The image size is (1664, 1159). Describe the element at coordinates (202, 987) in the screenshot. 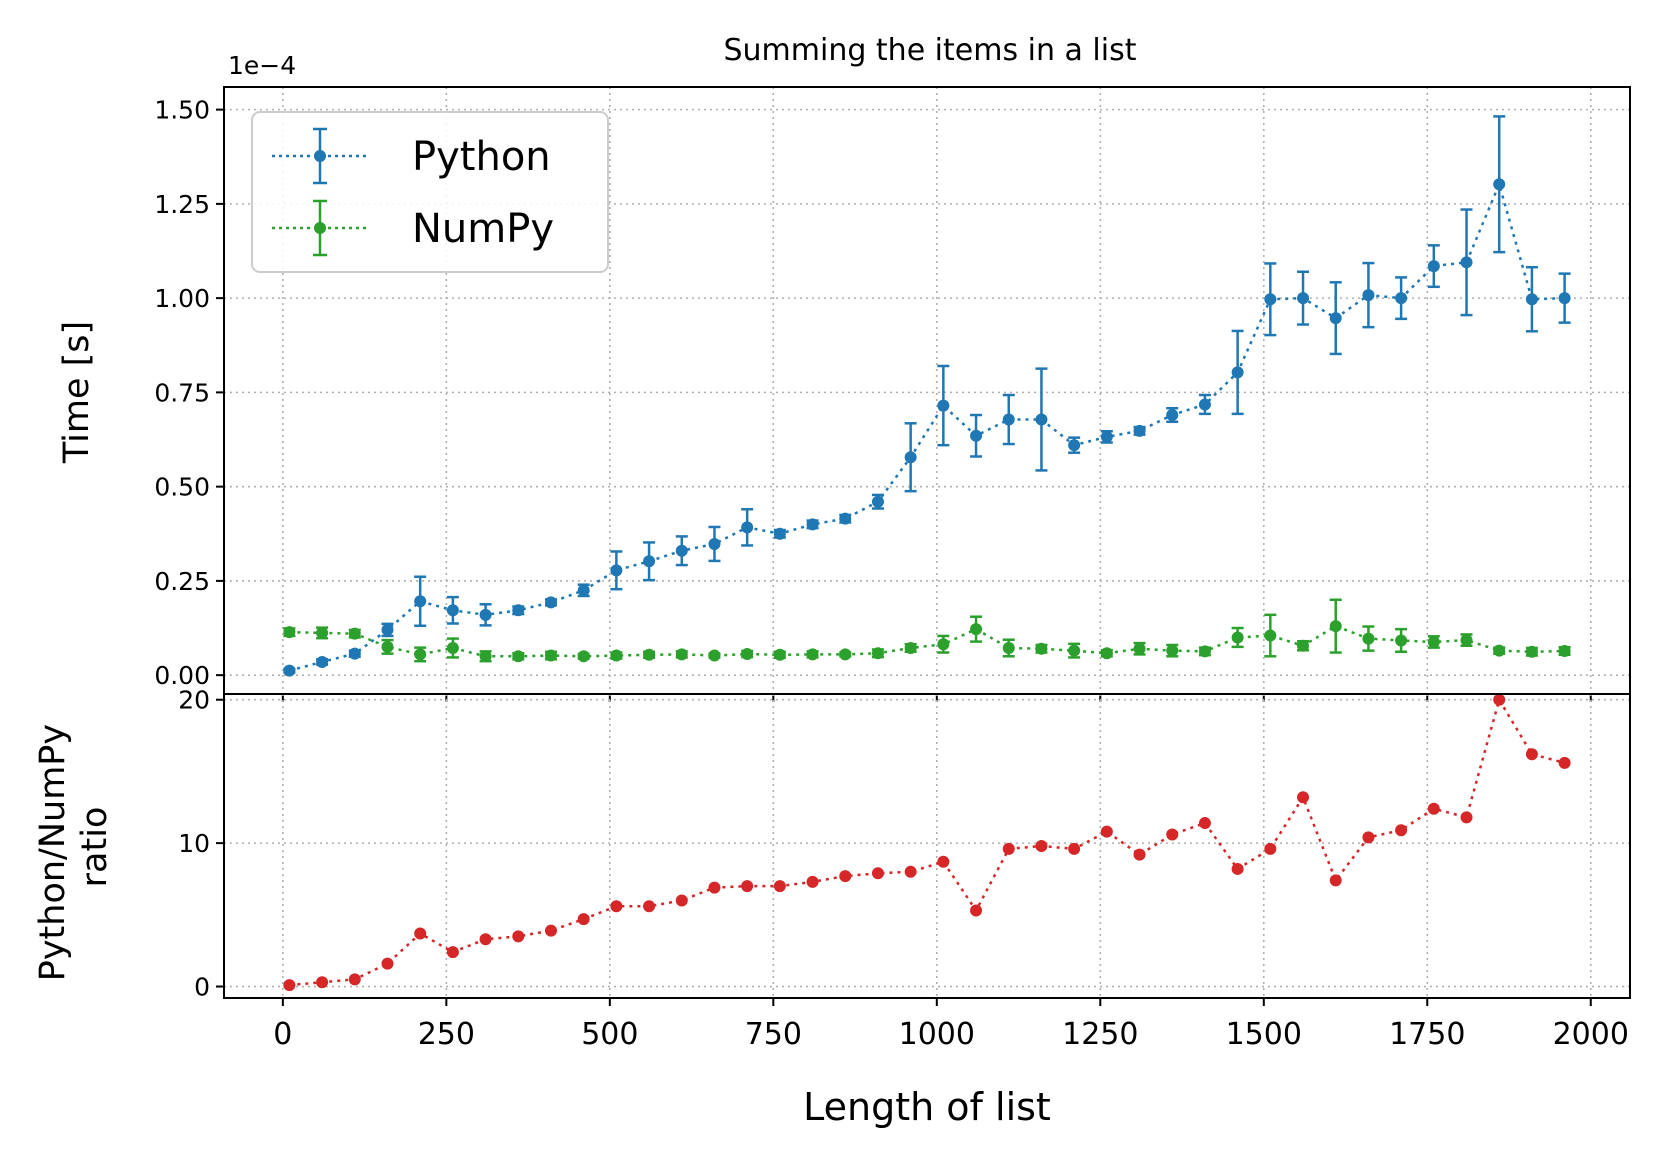

I see `ratio-y-tick-label: 0` at that location.